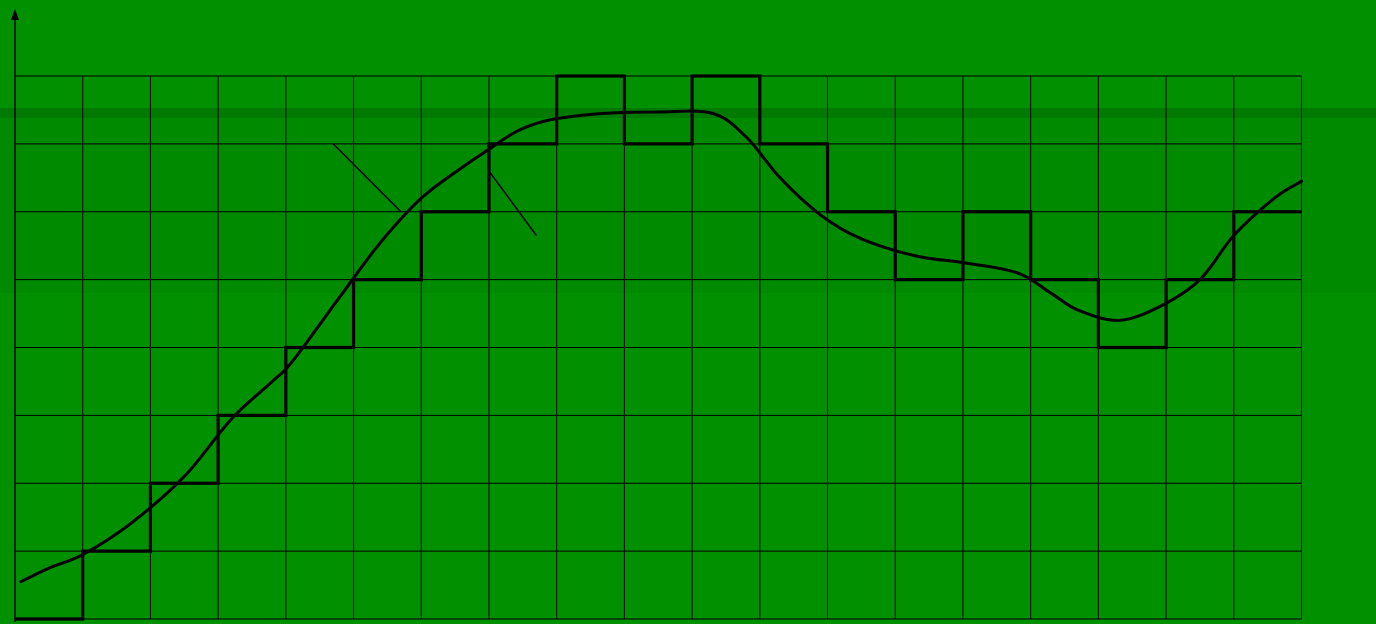  I want to click on band-shadow, so click(688, 113).